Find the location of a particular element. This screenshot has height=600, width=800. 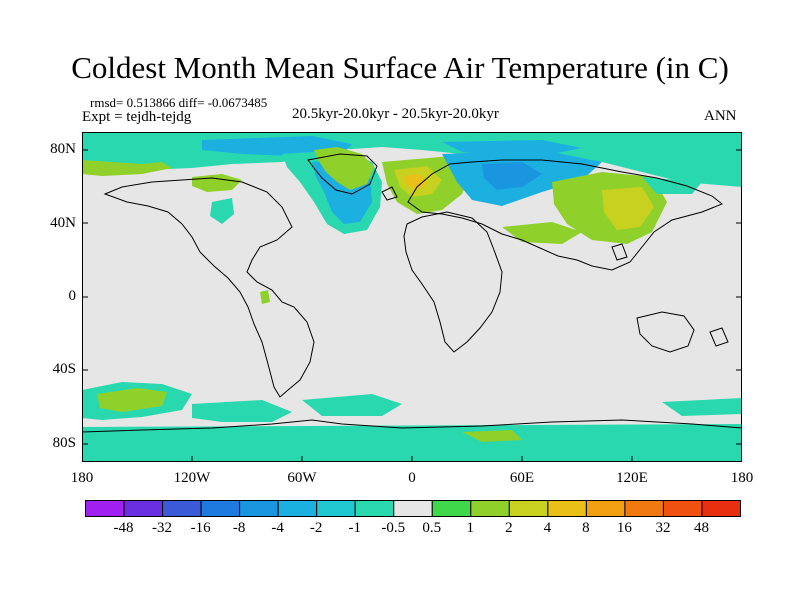

anomaly-region-antarctic-green is located at coordinates (492, 436).